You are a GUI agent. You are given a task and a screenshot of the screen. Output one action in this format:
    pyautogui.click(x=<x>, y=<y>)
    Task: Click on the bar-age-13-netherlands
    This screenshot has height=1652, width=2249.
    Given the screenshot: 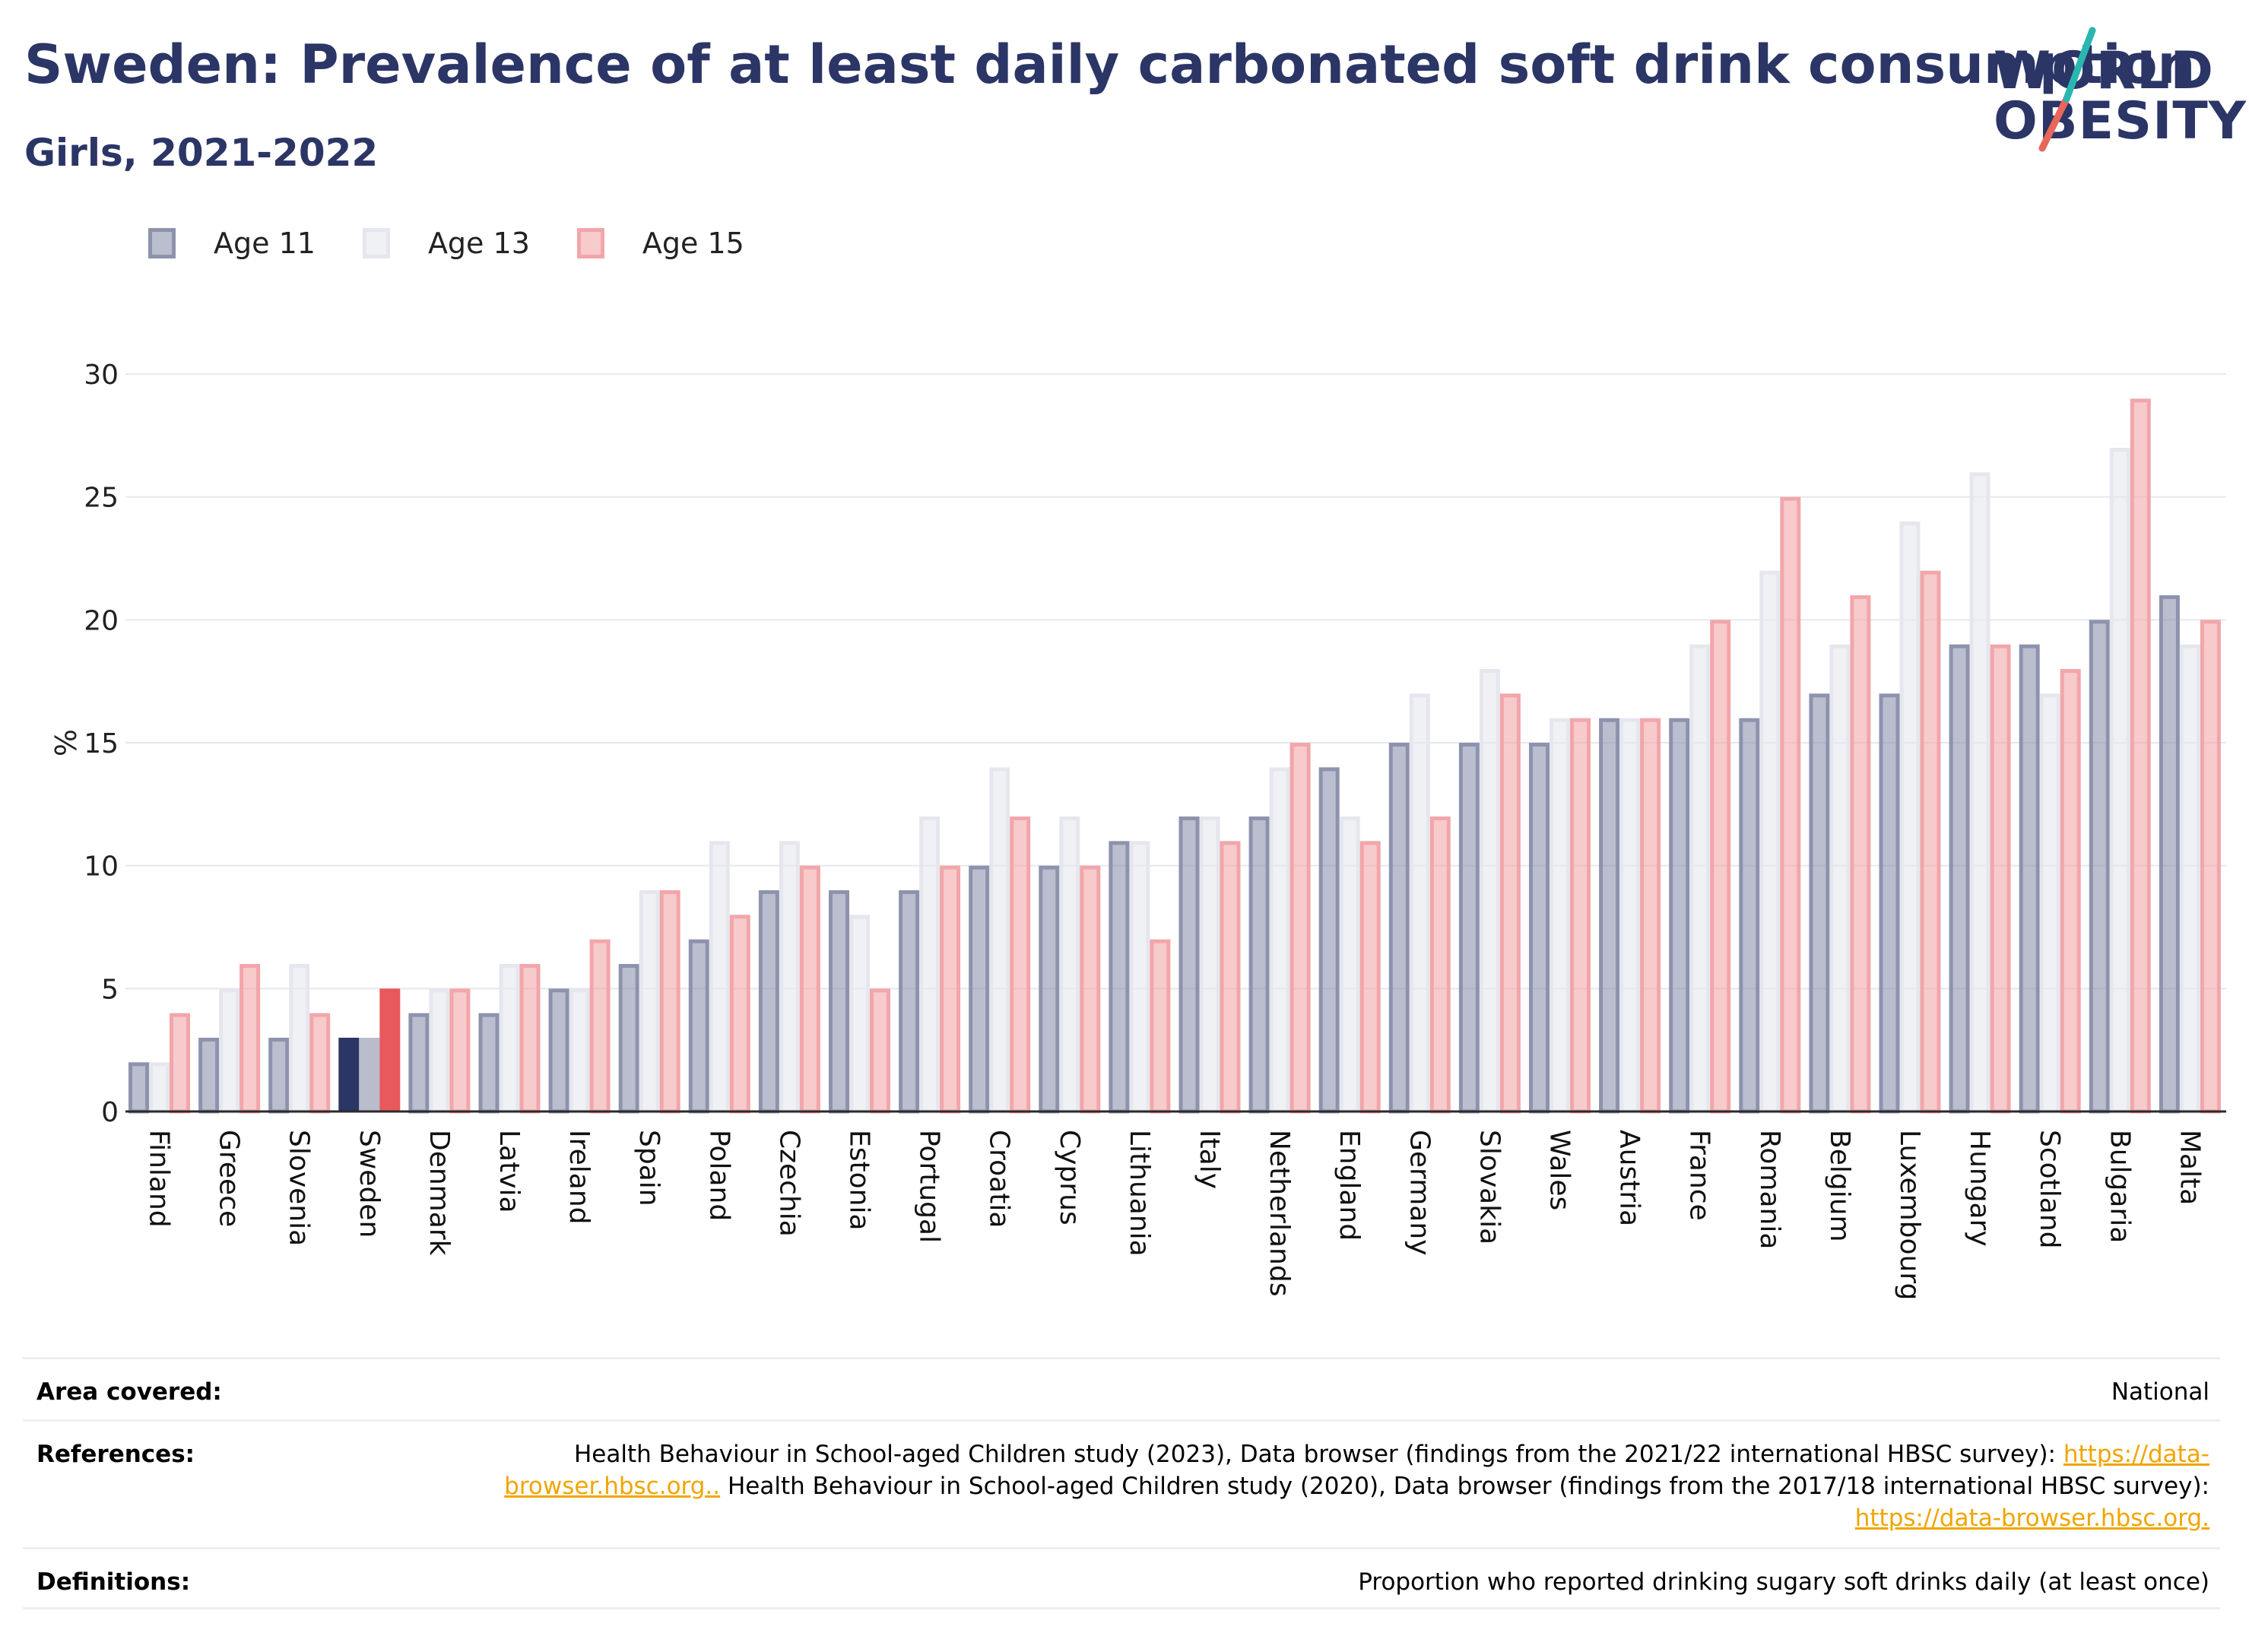 What is the action you would take?
    pyautogui.click(x=1279, y=940)
    